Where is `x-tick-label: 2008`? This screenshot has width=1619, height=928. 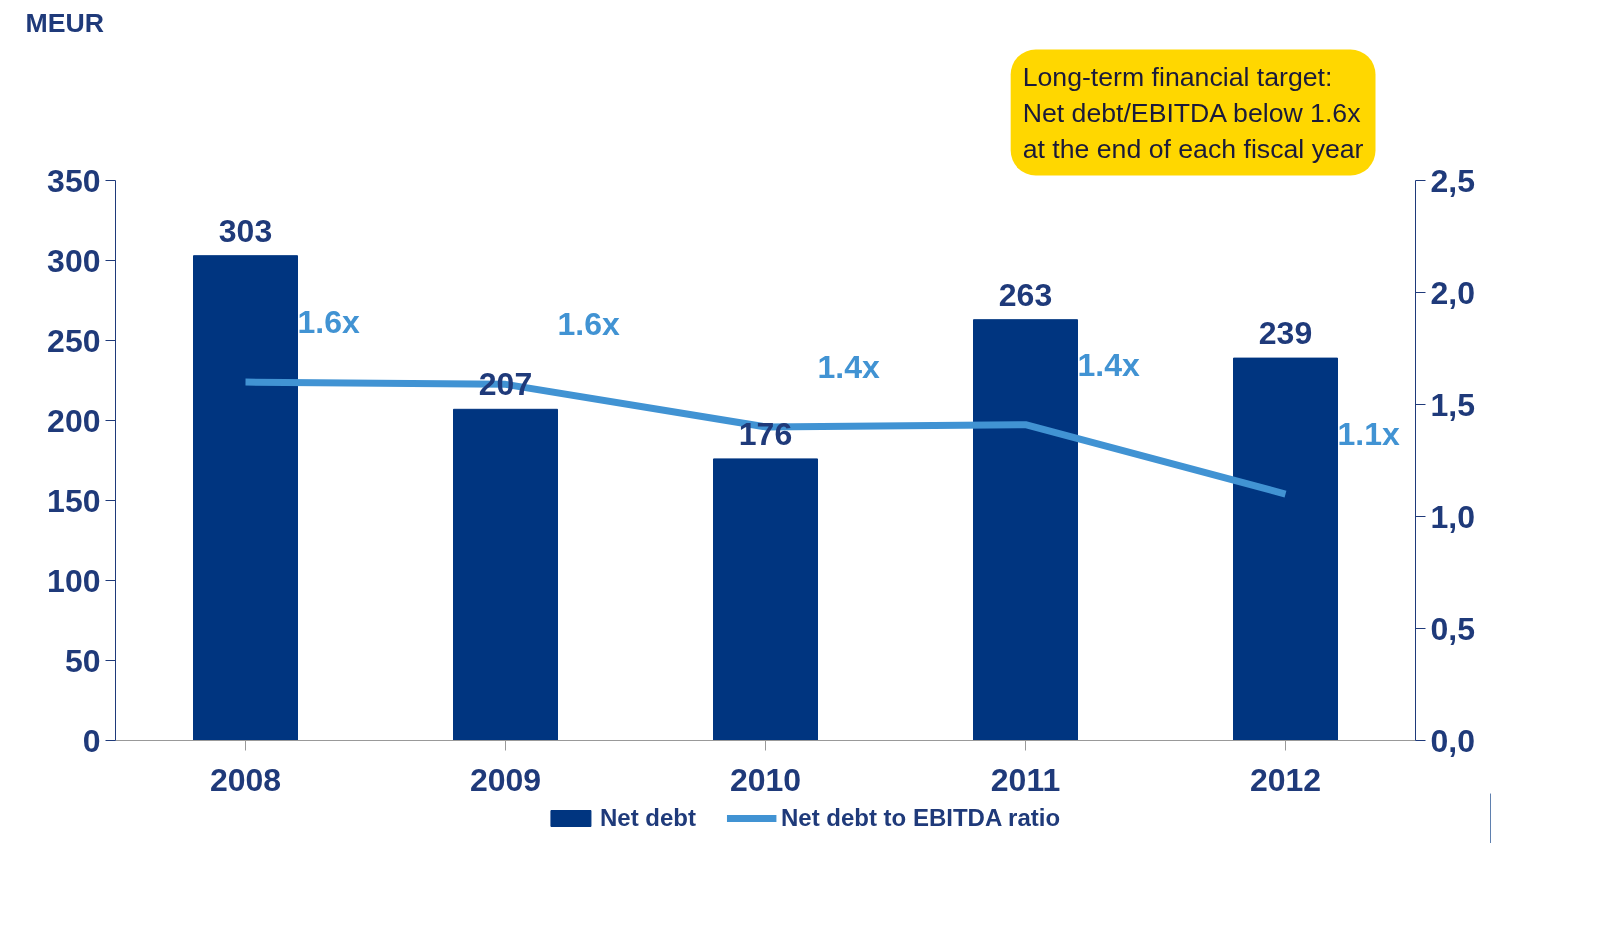
x-tick-label: 2008 is located at coordinates (245, 779).